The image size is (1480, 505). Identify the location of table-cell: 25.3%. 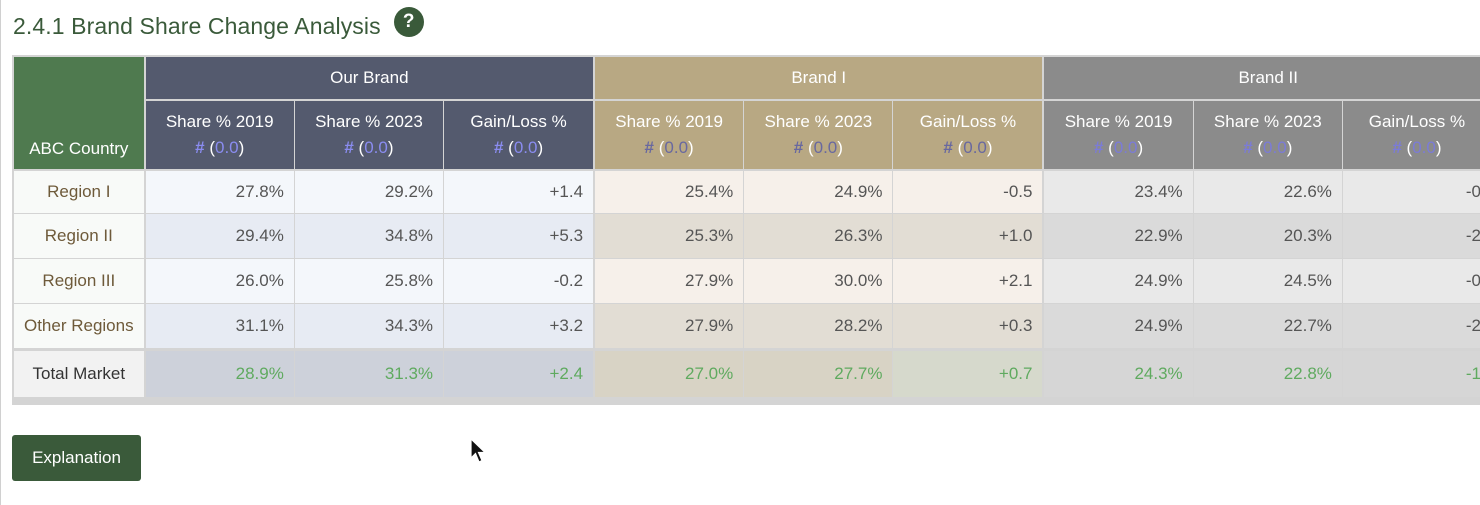
(670, 236).